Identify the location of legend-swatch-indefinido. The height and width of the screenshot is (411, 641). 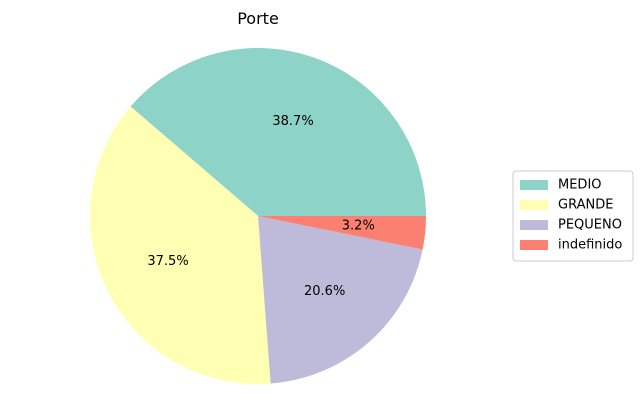
(534, 245).